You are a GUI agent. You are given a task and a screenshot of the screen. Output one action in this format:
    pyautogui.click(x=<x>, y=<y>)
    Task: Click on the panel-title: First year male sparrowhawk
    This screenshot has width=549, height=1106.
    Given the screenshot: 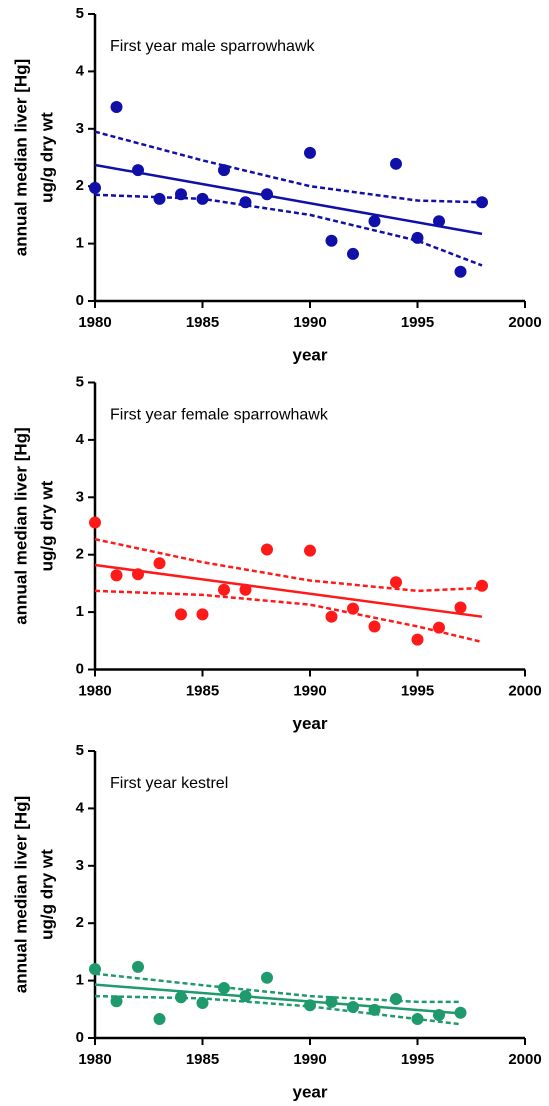 What is the action you would take?
    pyautogui.click(x=213, y=46)
    